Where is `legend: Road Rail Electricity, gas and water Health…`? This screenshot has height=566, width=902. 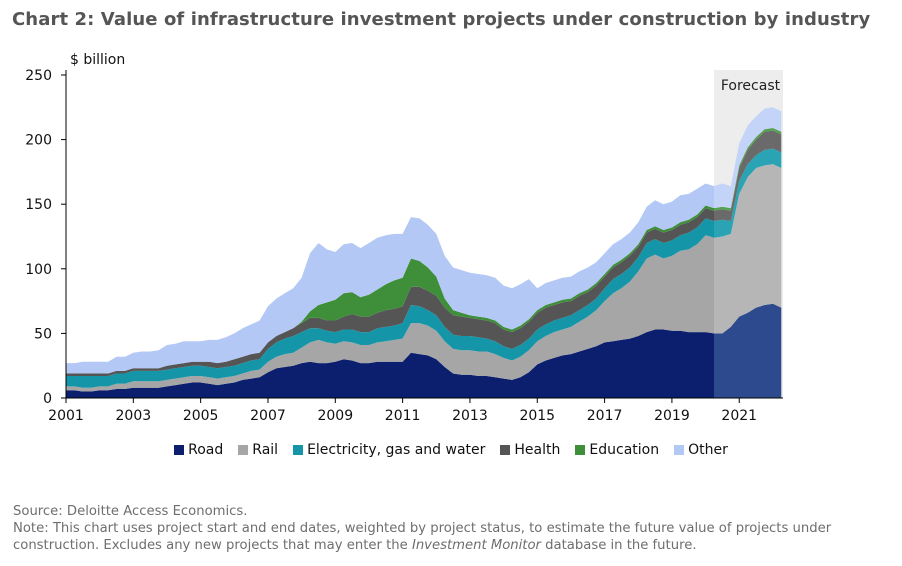
legend: Road Rail Electricity, gas and water Health… is located at coordinates (451, 450).